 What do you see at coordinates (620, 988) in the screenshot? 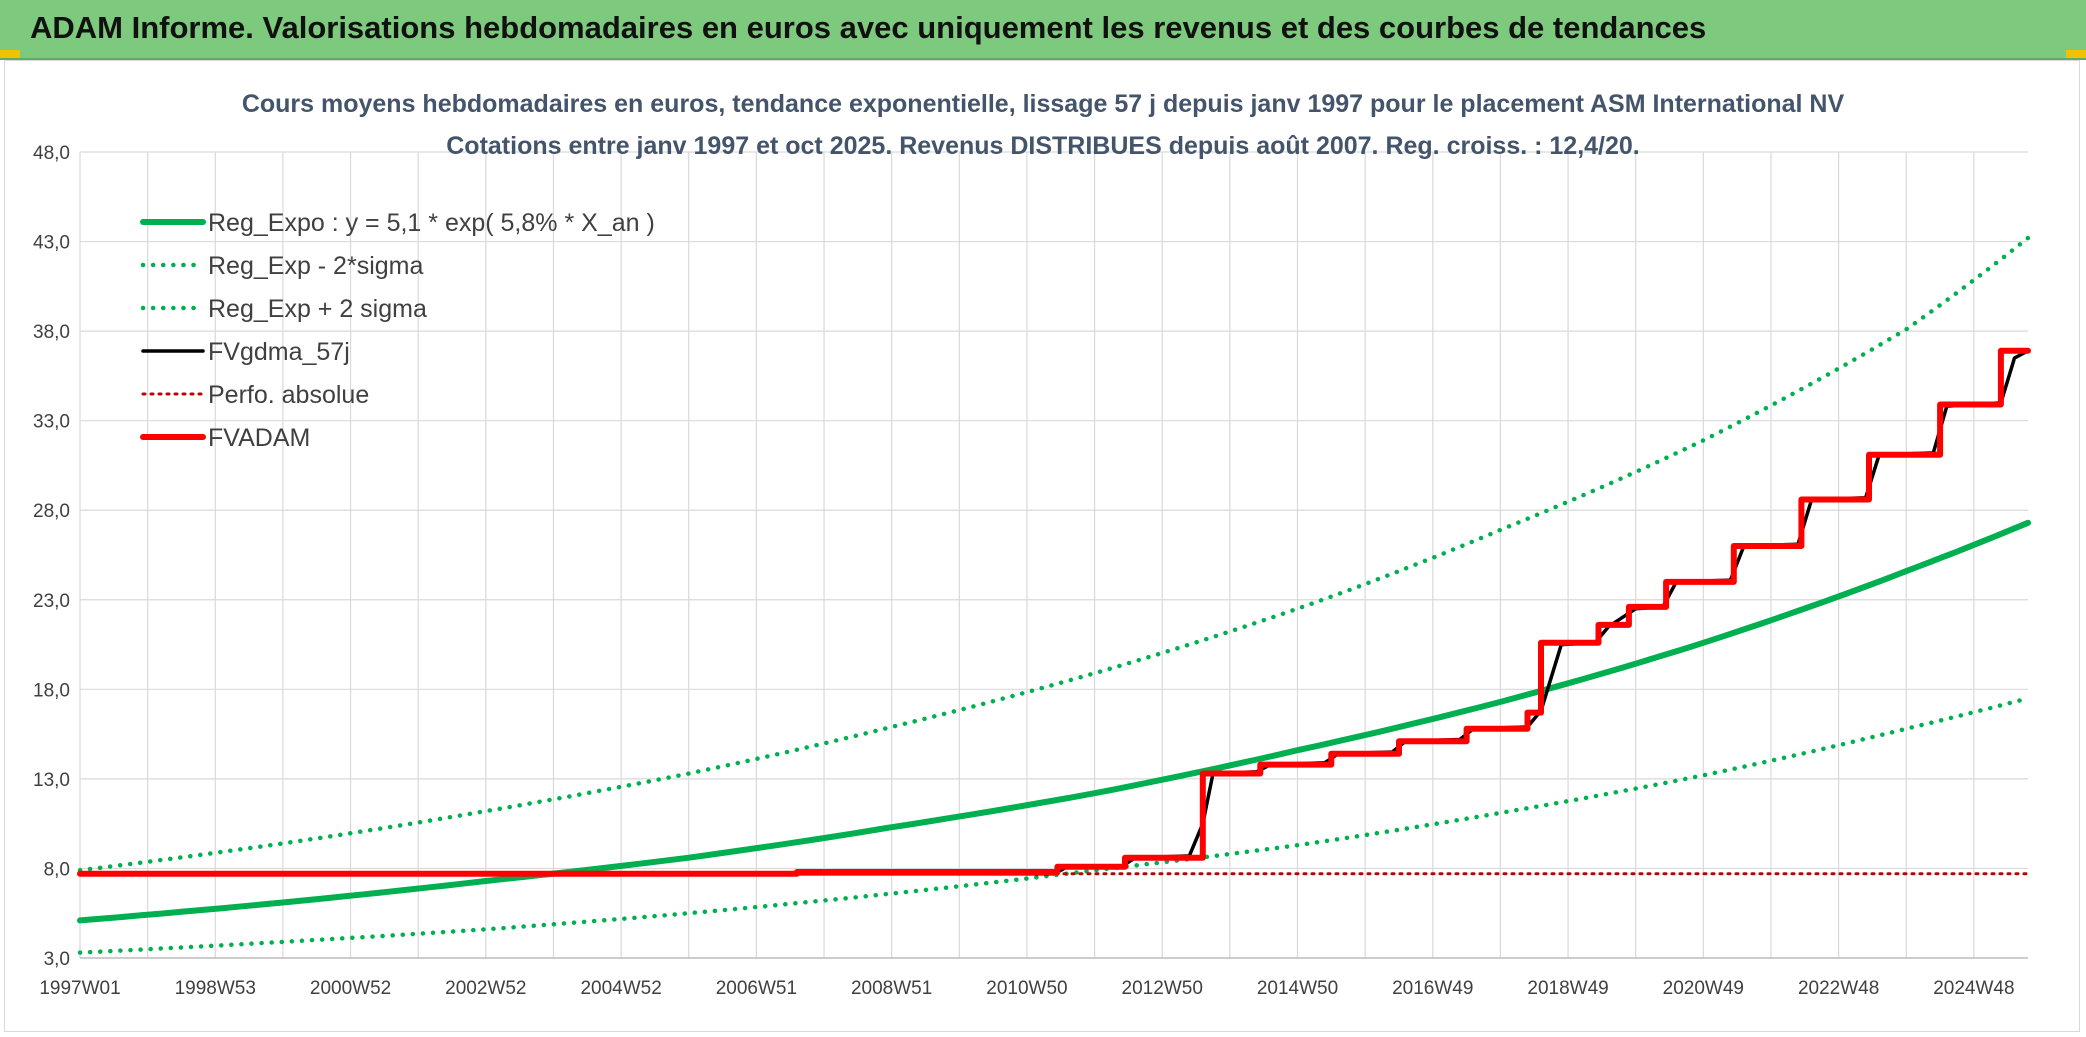
I see `x-tick-label: 2004W52` at bounding box center [620, 988].